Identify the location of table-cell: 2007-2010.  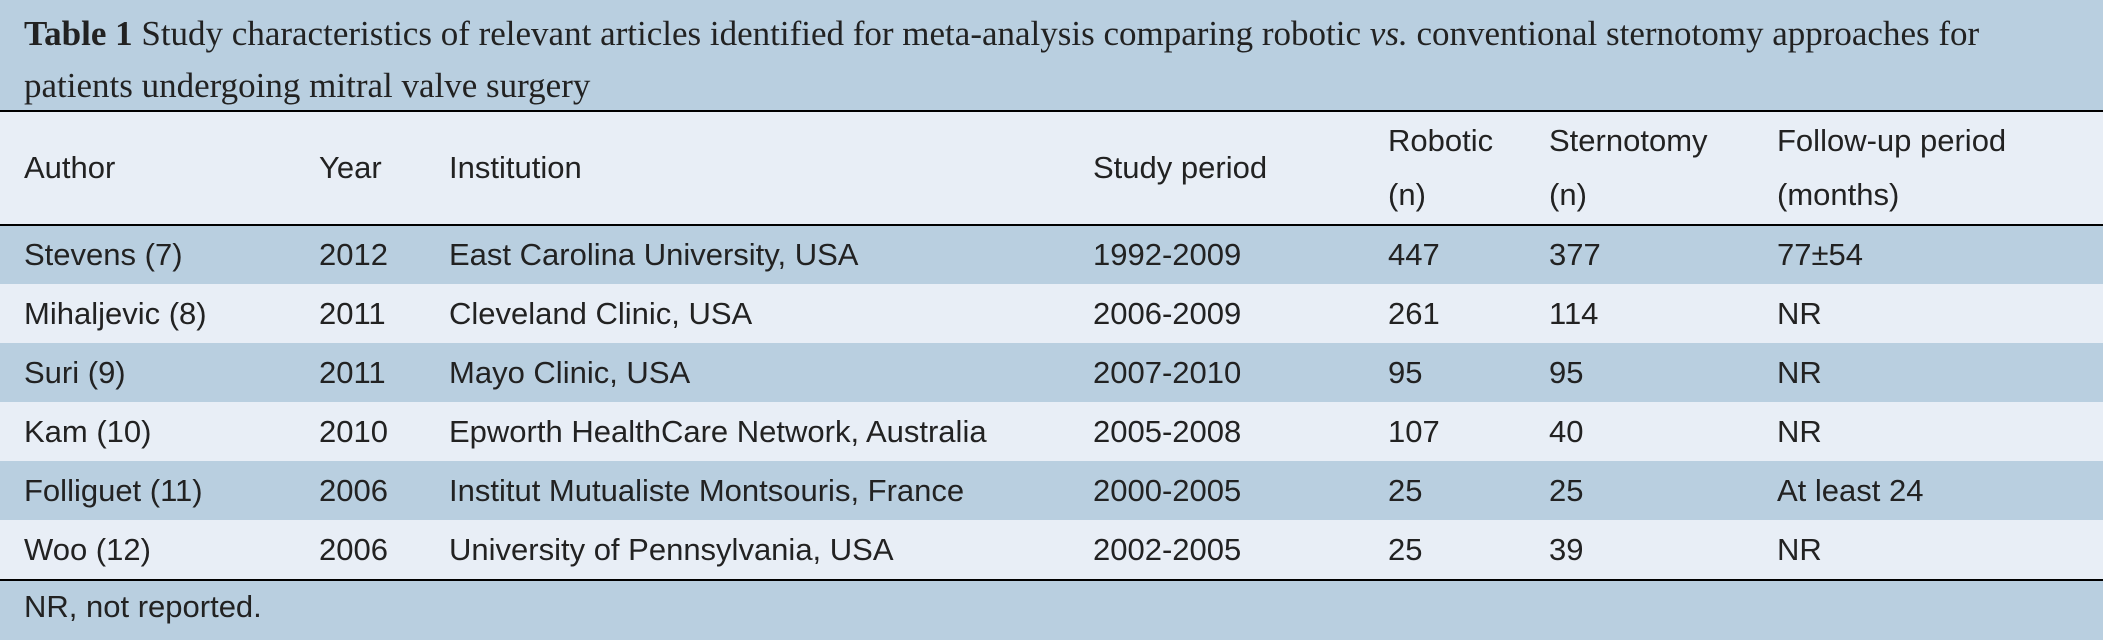
(1167, 372).